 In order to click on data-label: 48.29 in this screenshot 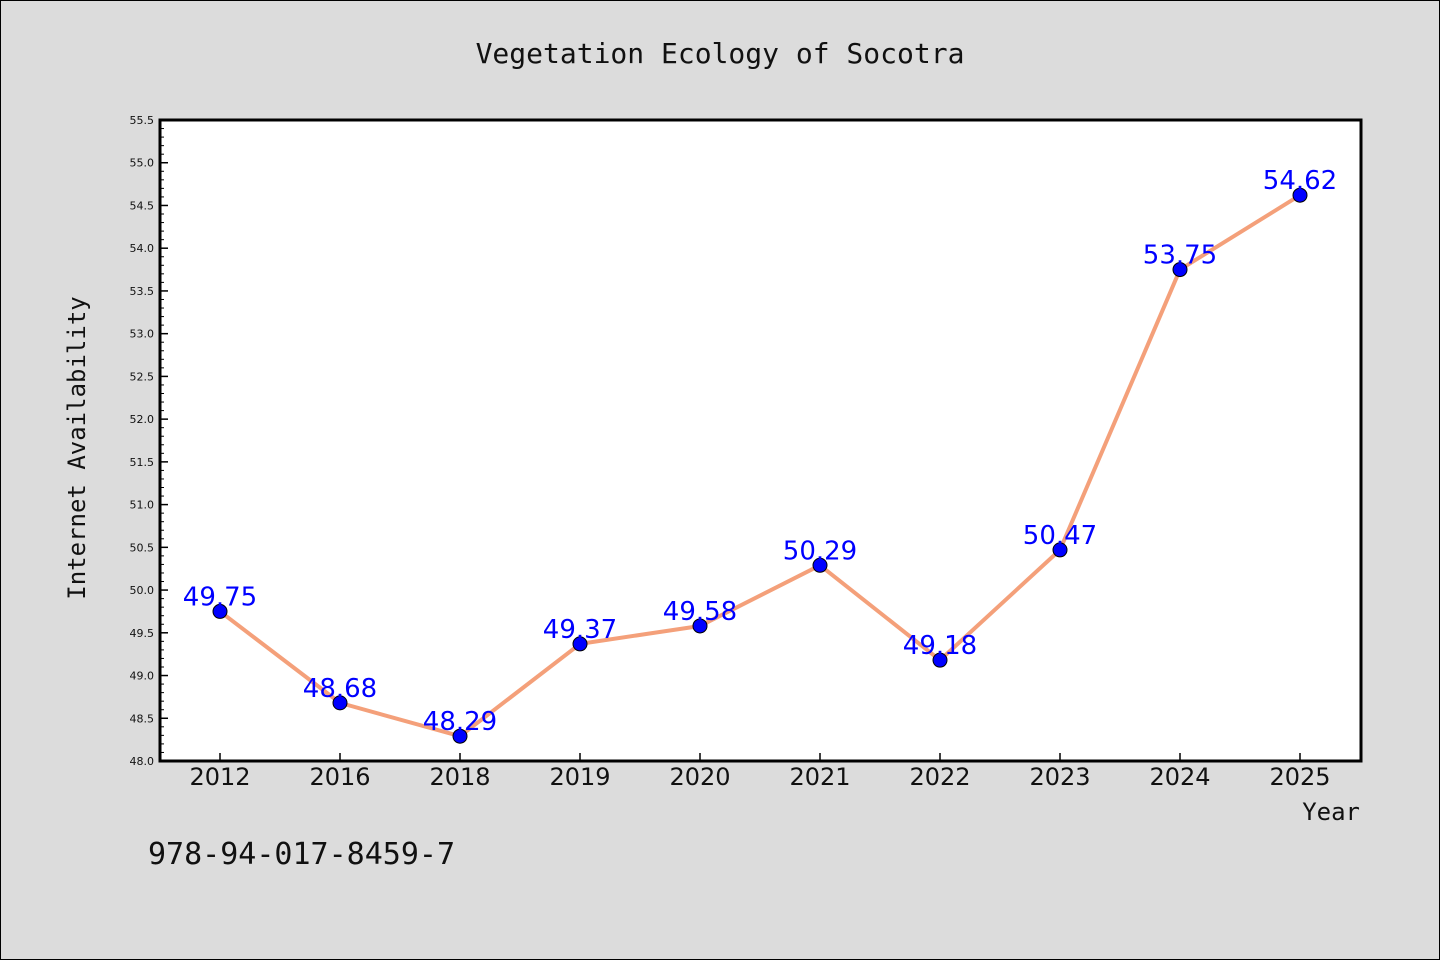, I will do `click(460, 722)`.